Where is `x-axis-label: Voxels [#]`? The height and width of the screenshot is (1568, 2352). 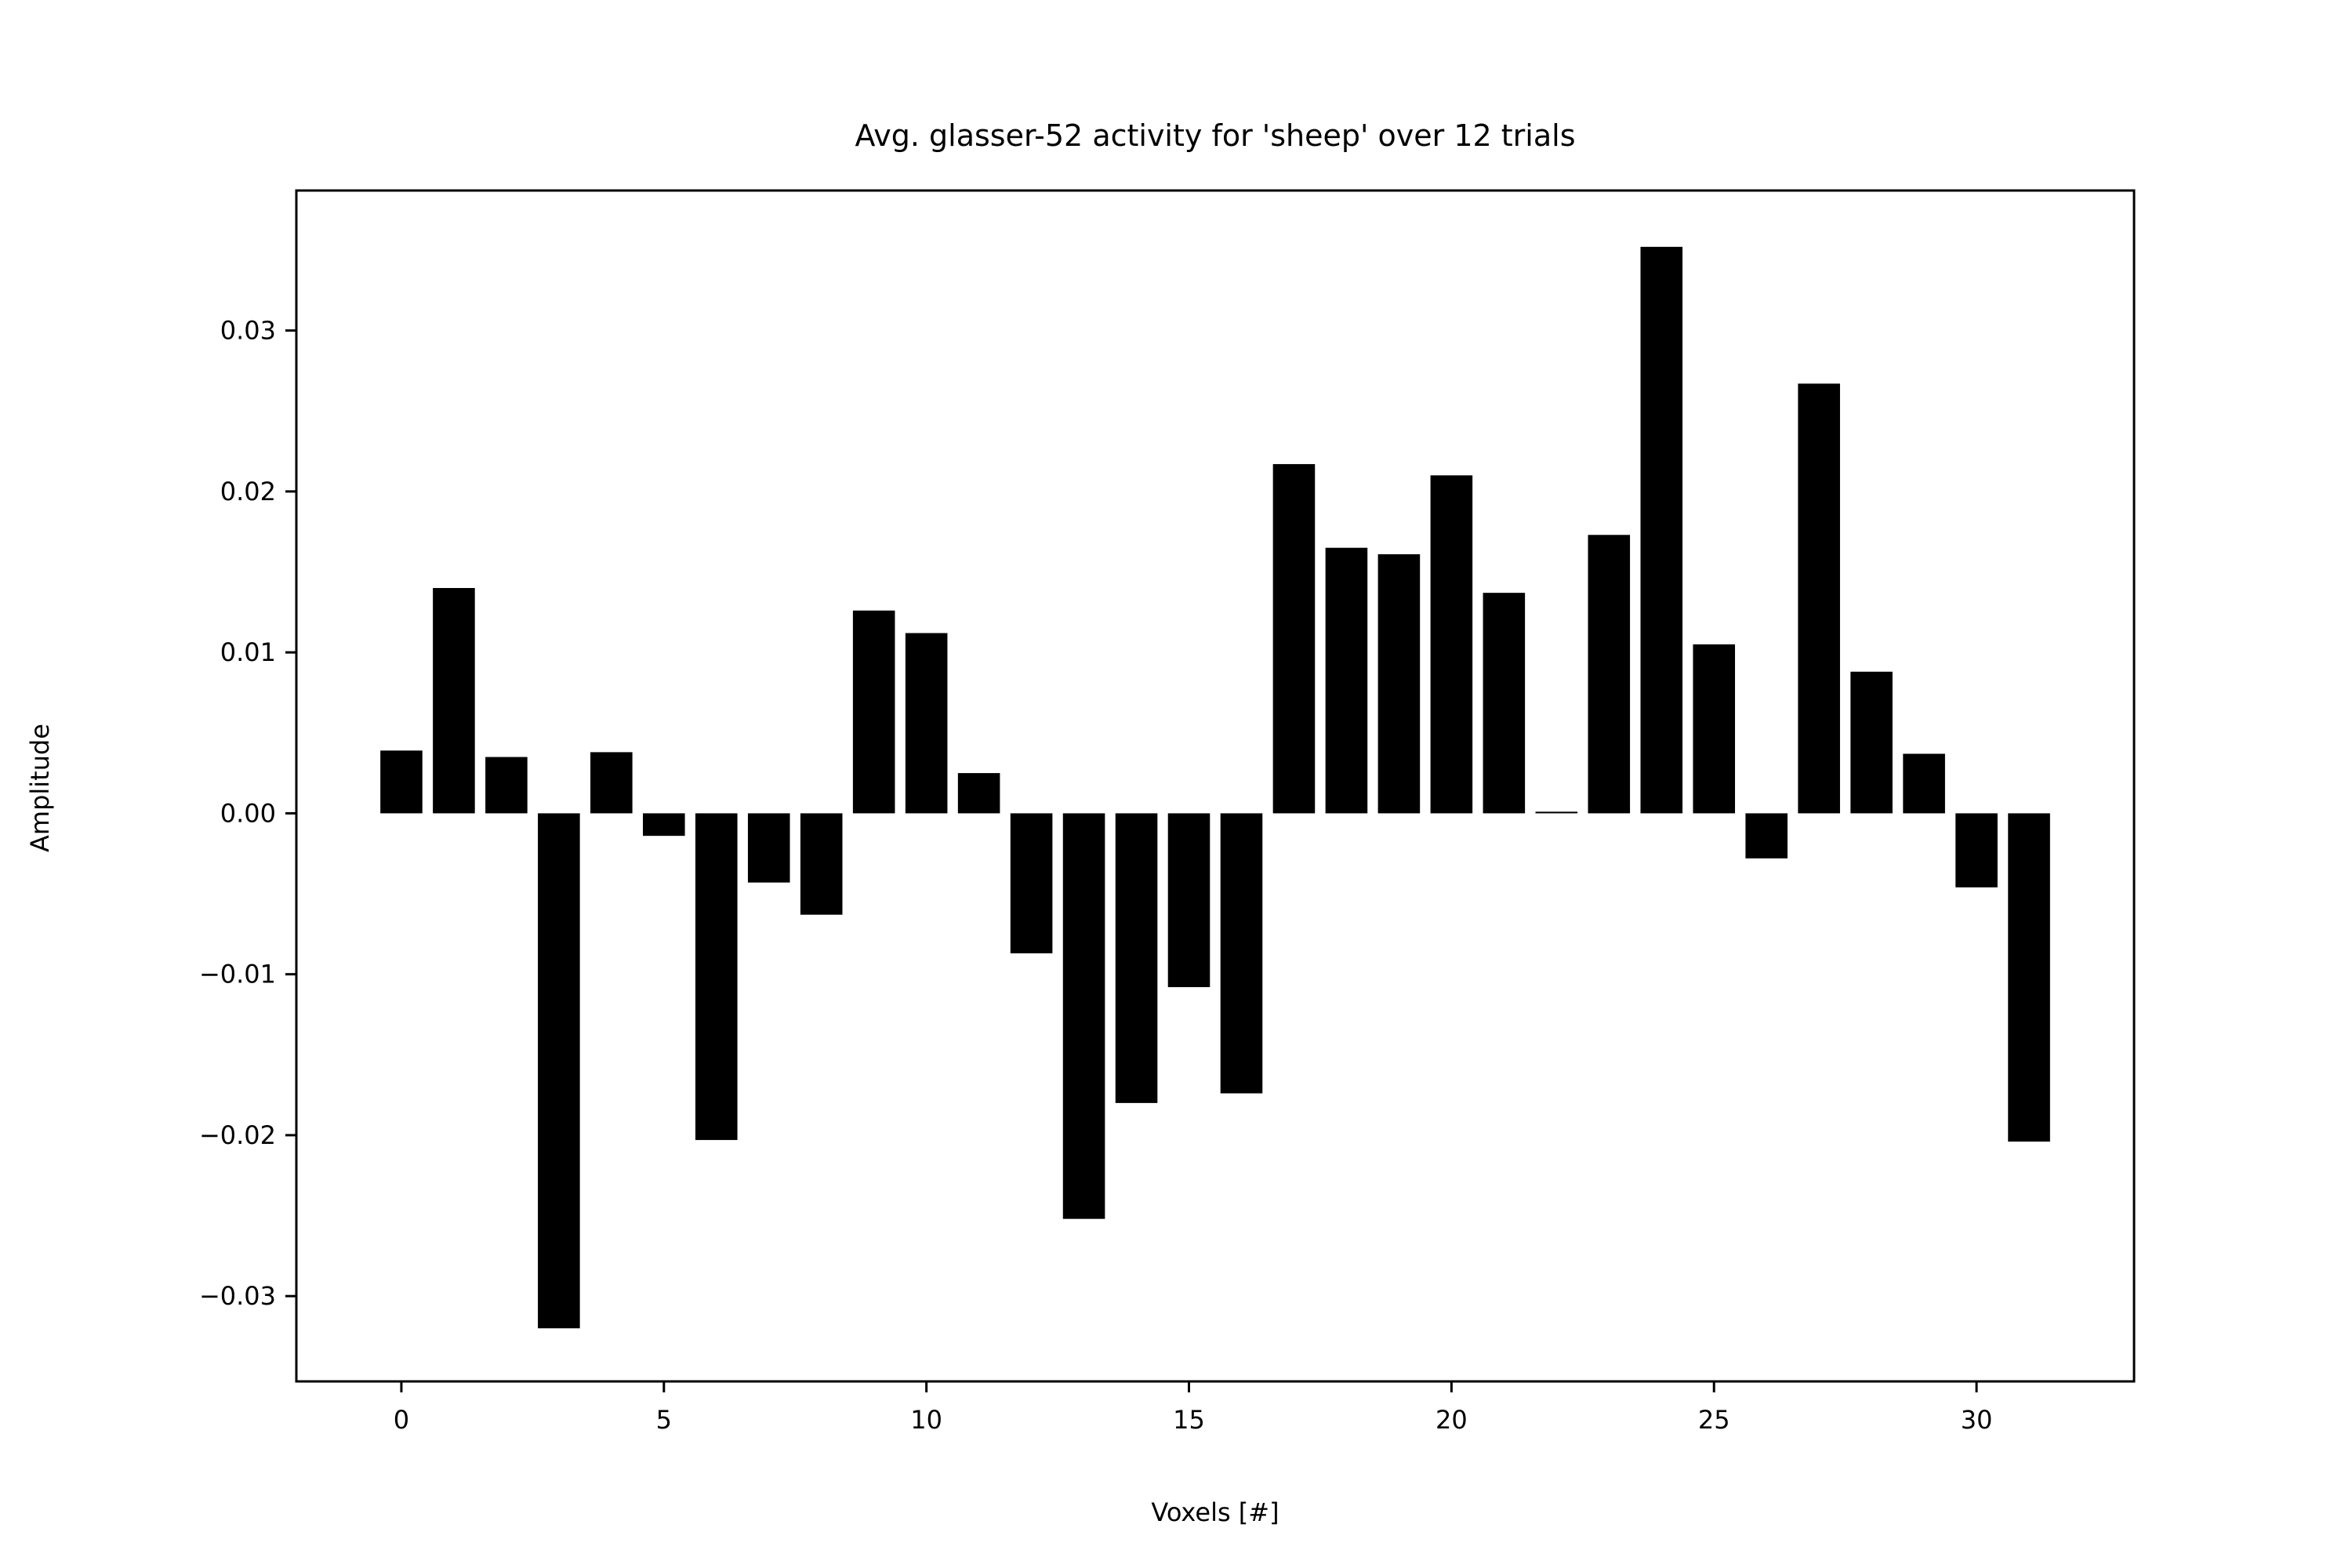 x-axis-label: Voxels [#] is located at coordinates (1215, 1512).